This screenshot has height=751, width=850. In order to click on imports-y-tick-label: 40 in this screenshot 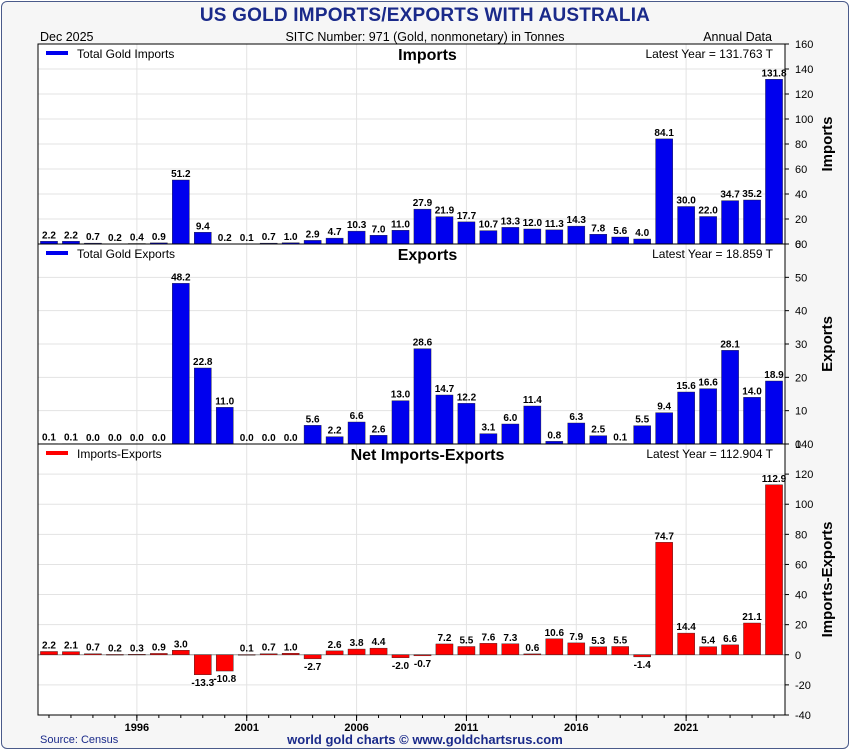, I will do `click(801, 195)`.